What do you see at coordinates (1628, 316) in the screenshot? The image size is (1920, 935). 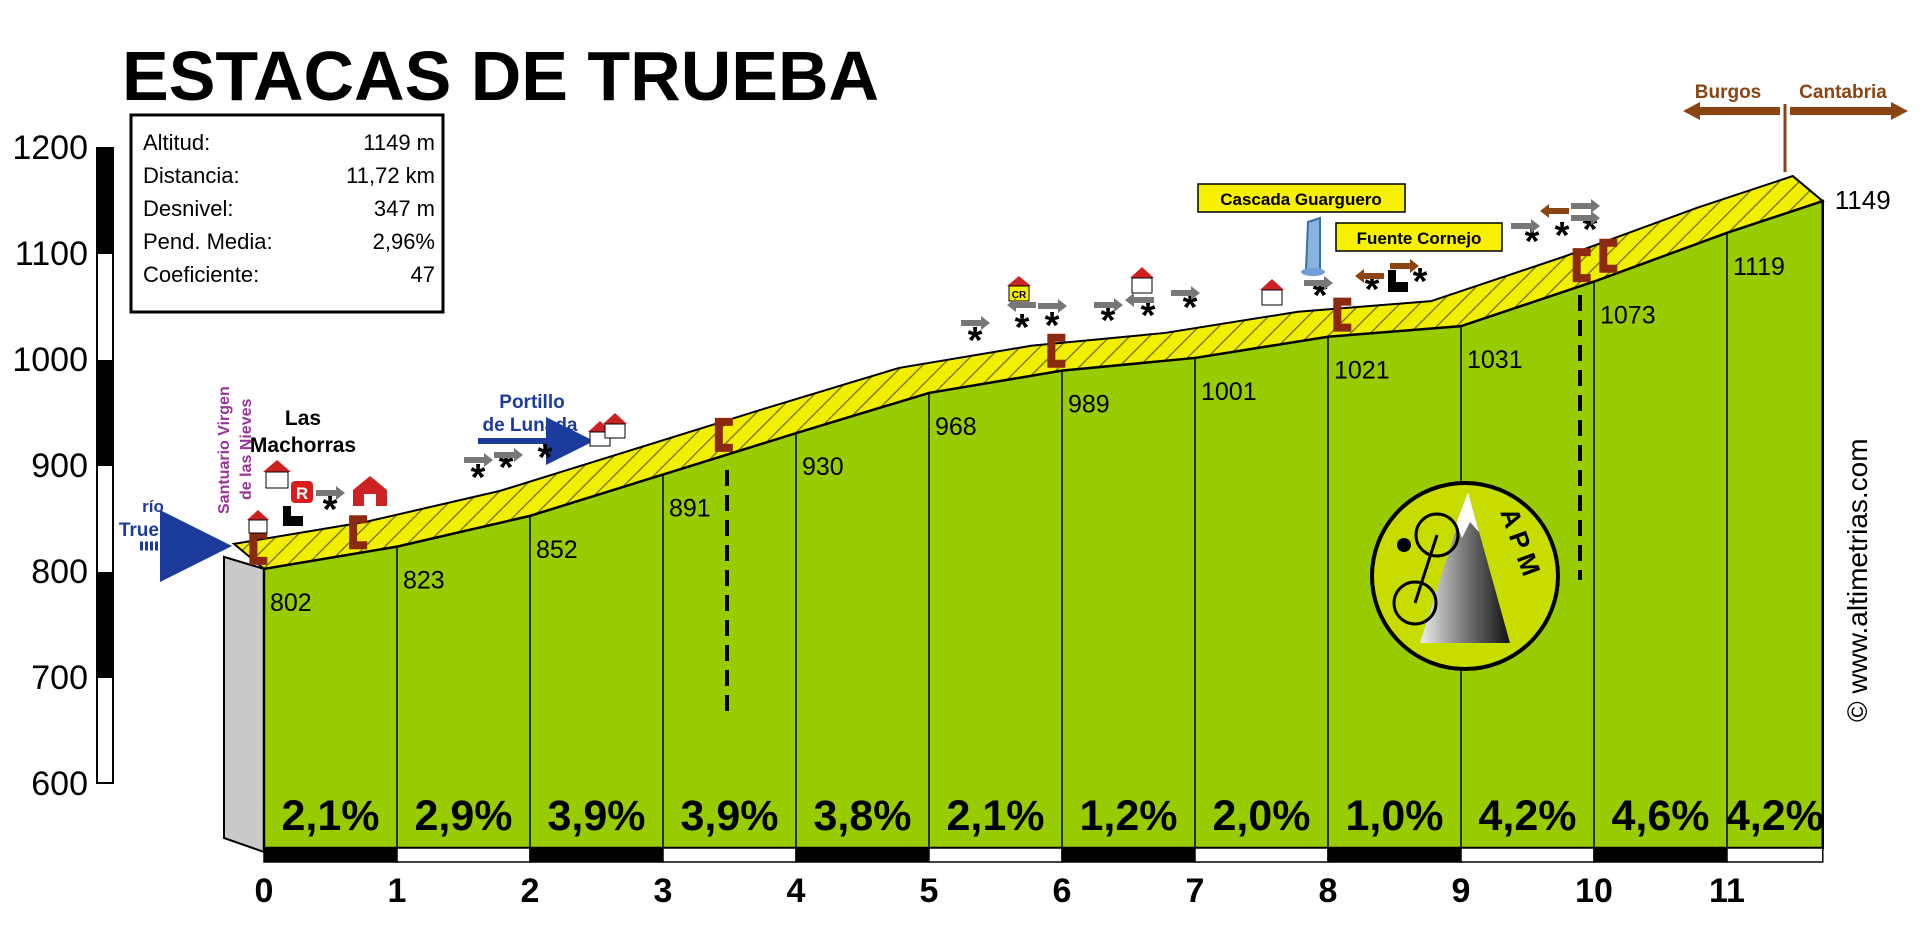 I see `km-altitude-label: 1073` at bounding box center [1628, 316].